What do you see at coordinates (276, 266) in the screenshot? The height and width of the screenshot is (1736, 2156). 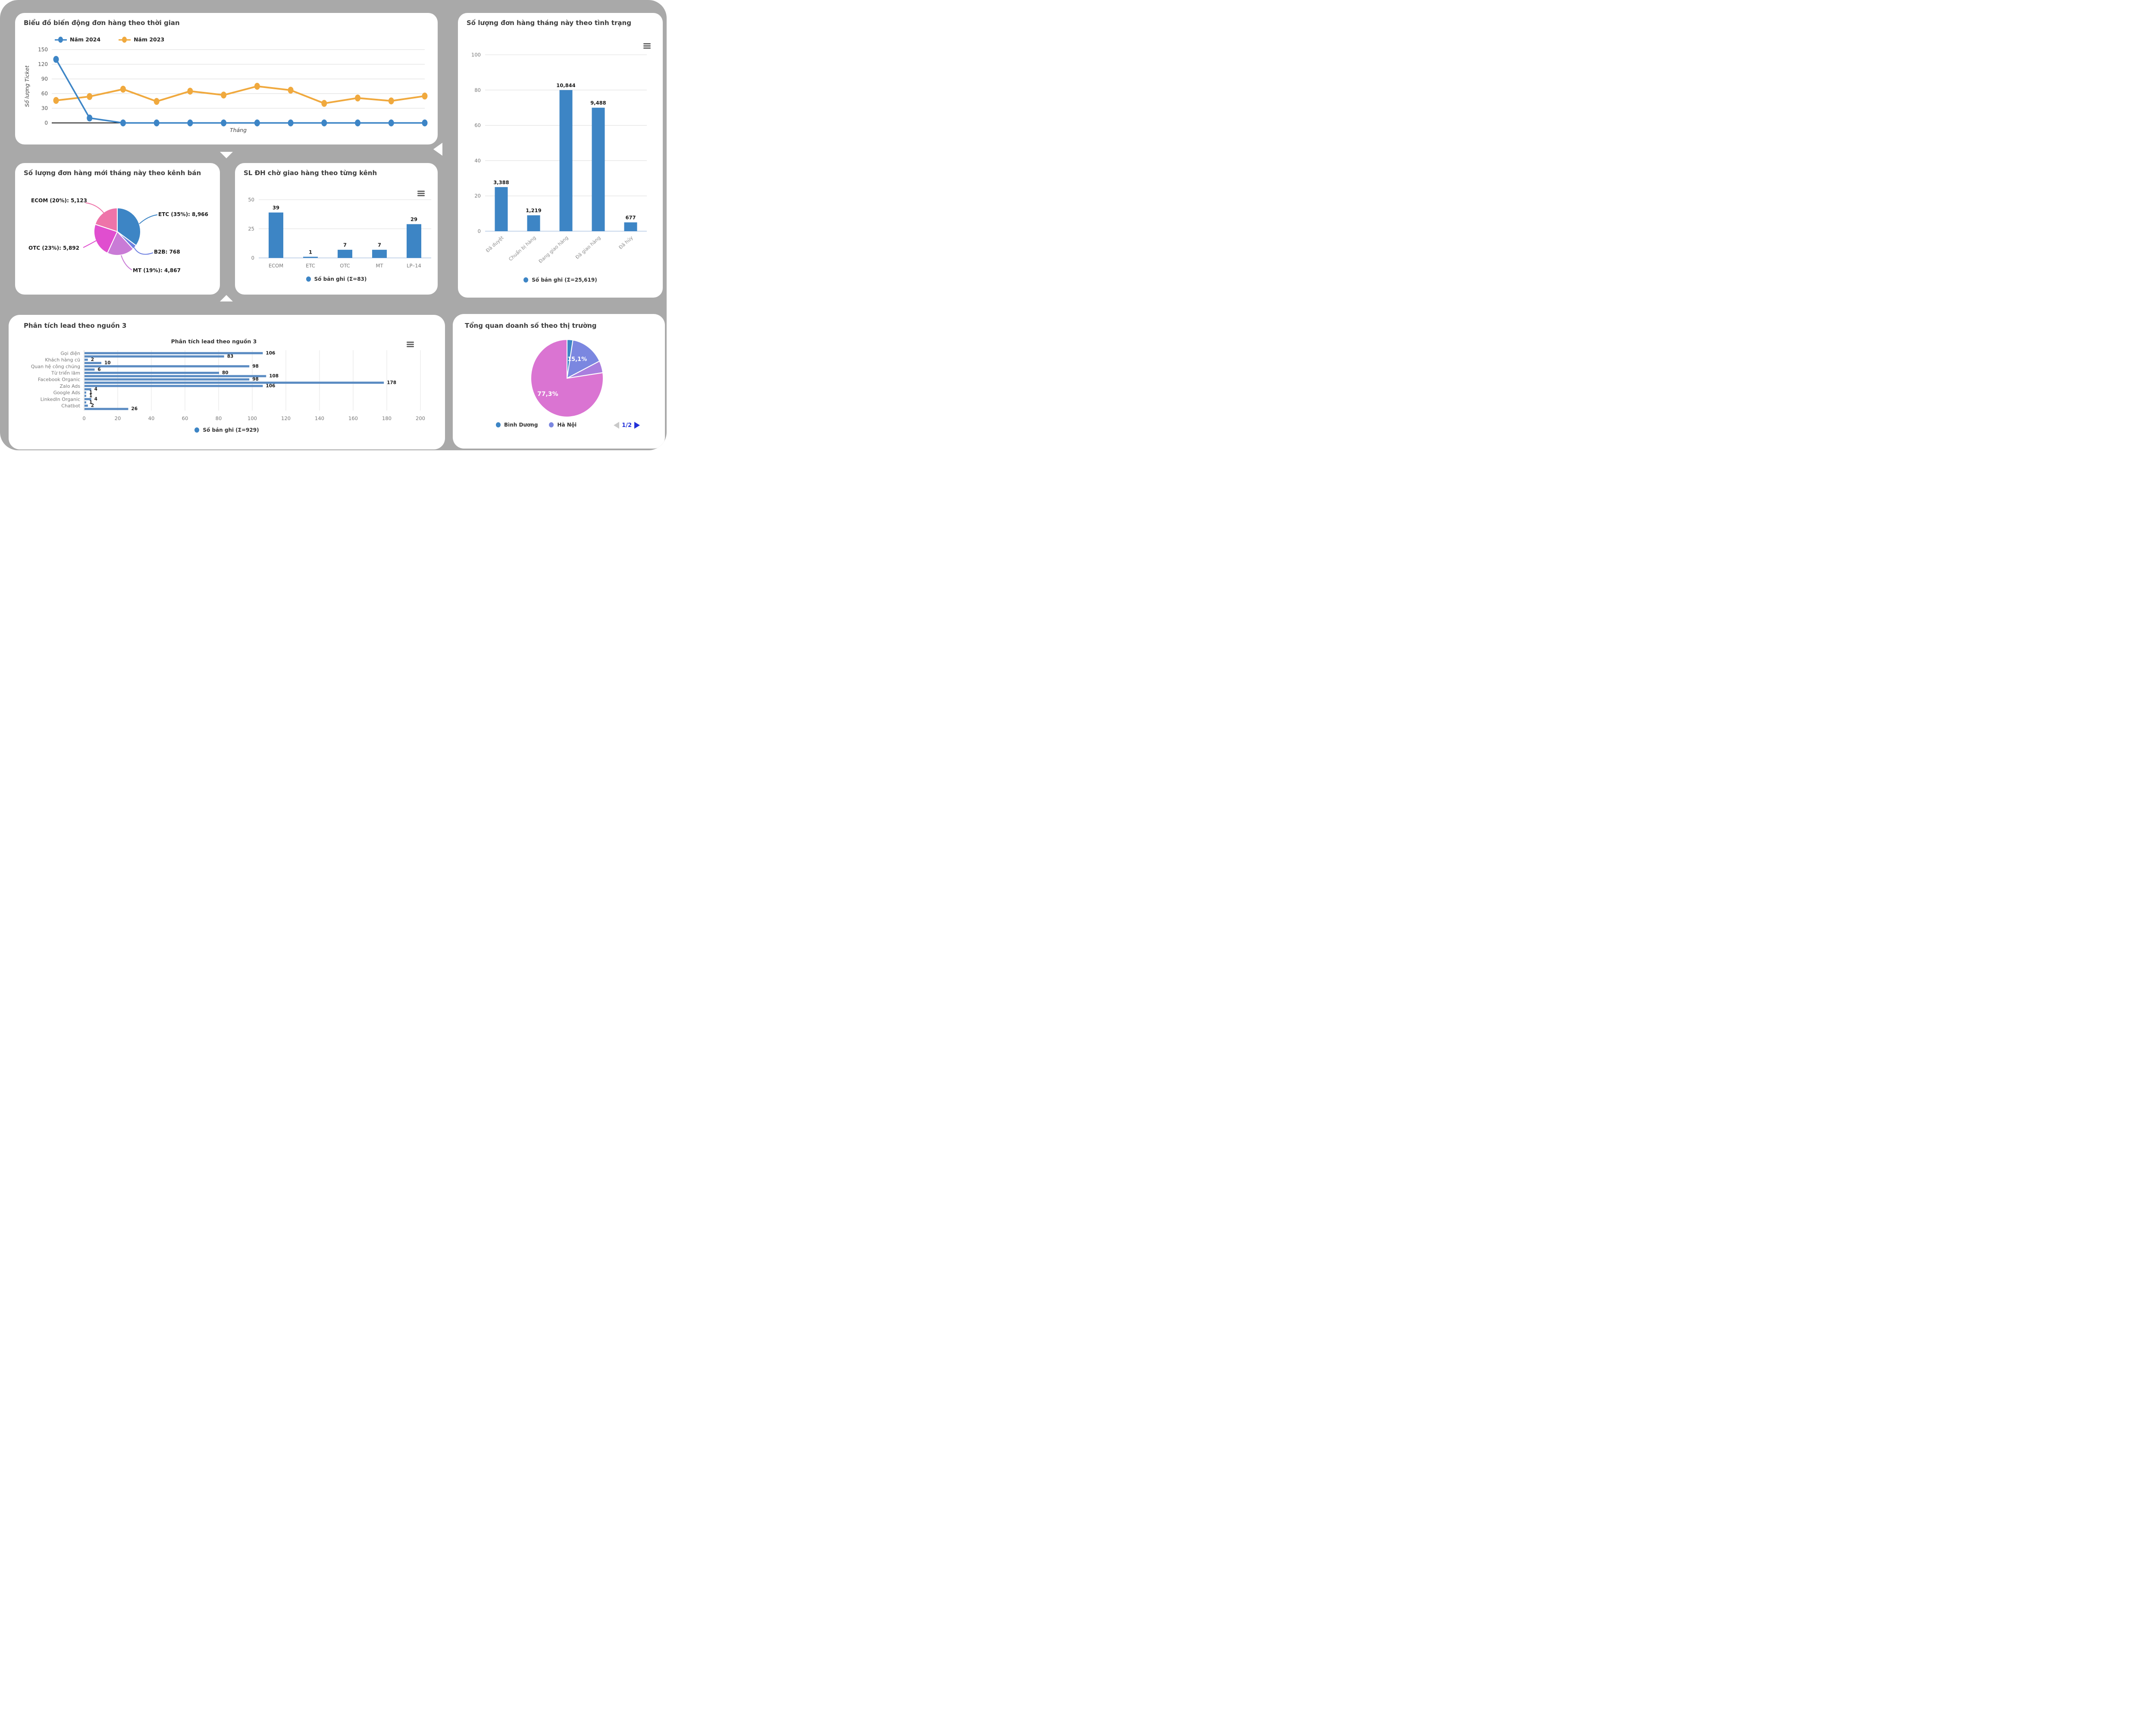 I see `category-label: ECOM` at bounding box center [276, 266].